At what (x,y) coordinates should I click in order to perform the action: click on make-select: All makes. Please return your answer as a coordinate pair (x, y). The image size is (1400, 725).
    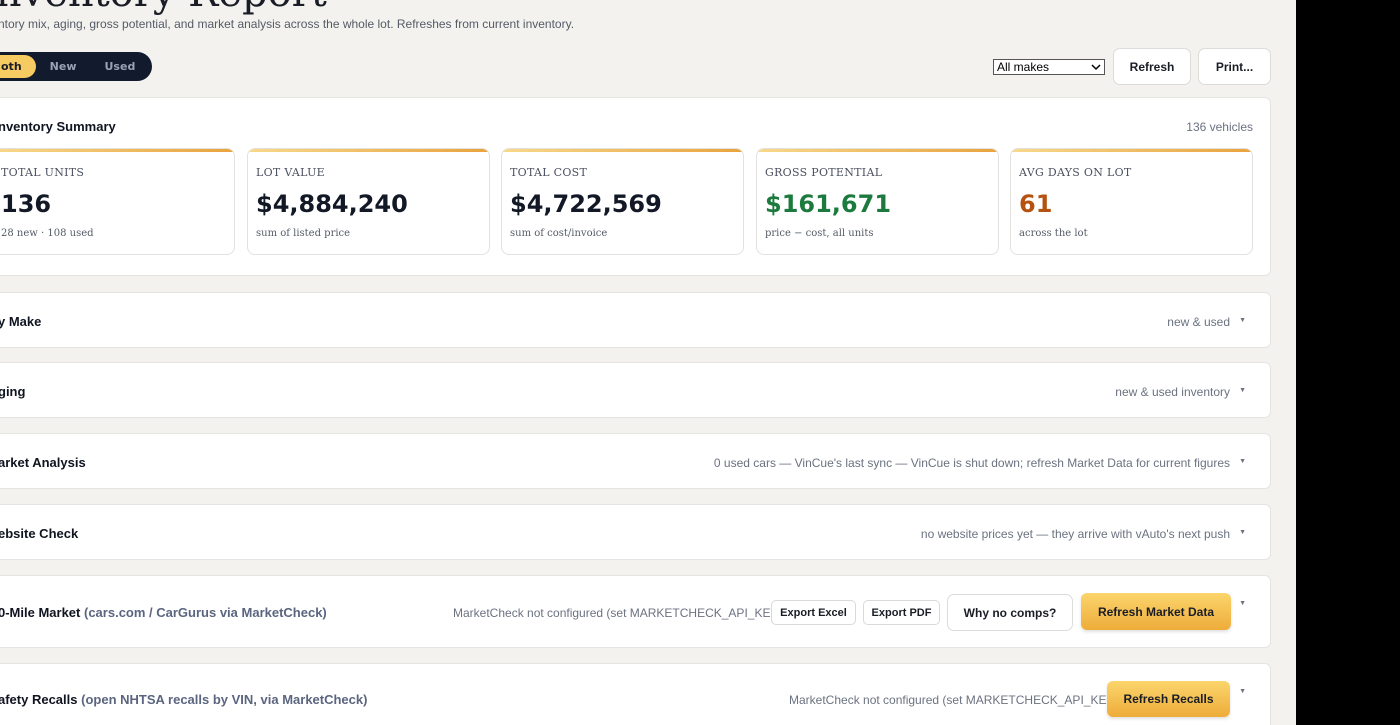
    Looking at the image, I should click on (1049, 67).